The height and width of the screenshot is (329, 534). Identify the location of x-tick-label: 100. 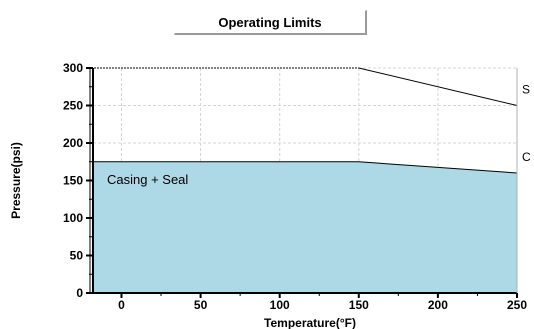
(280, 305).